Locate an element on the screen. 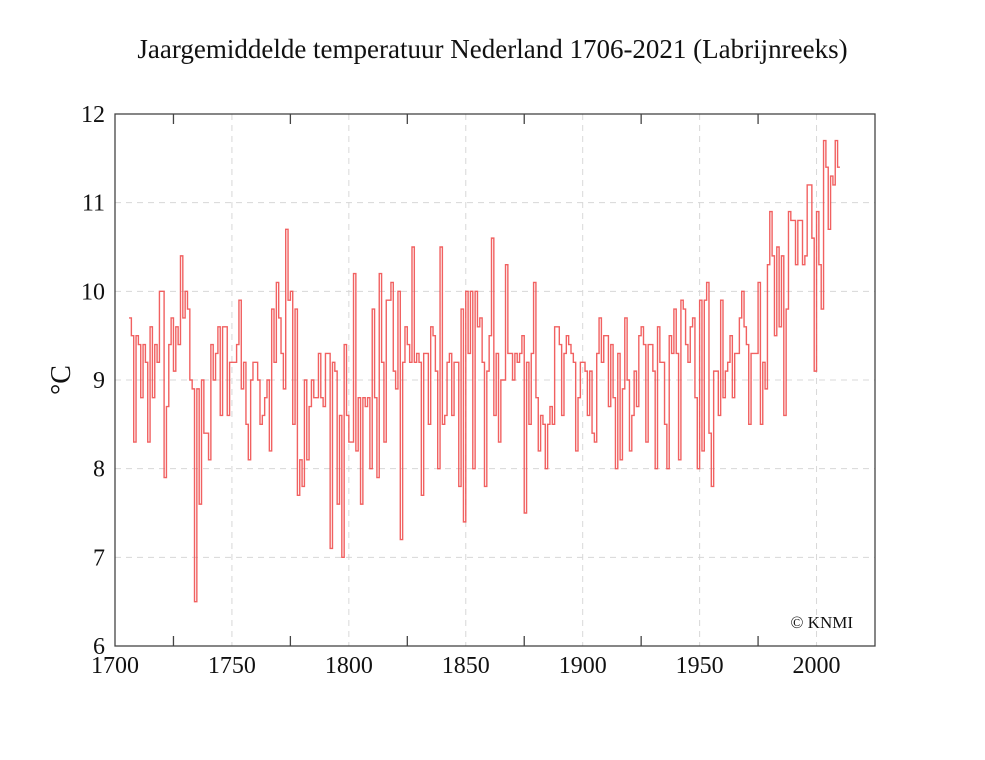  knmi-credit: © KNMI is located at coordinates (822, 622).